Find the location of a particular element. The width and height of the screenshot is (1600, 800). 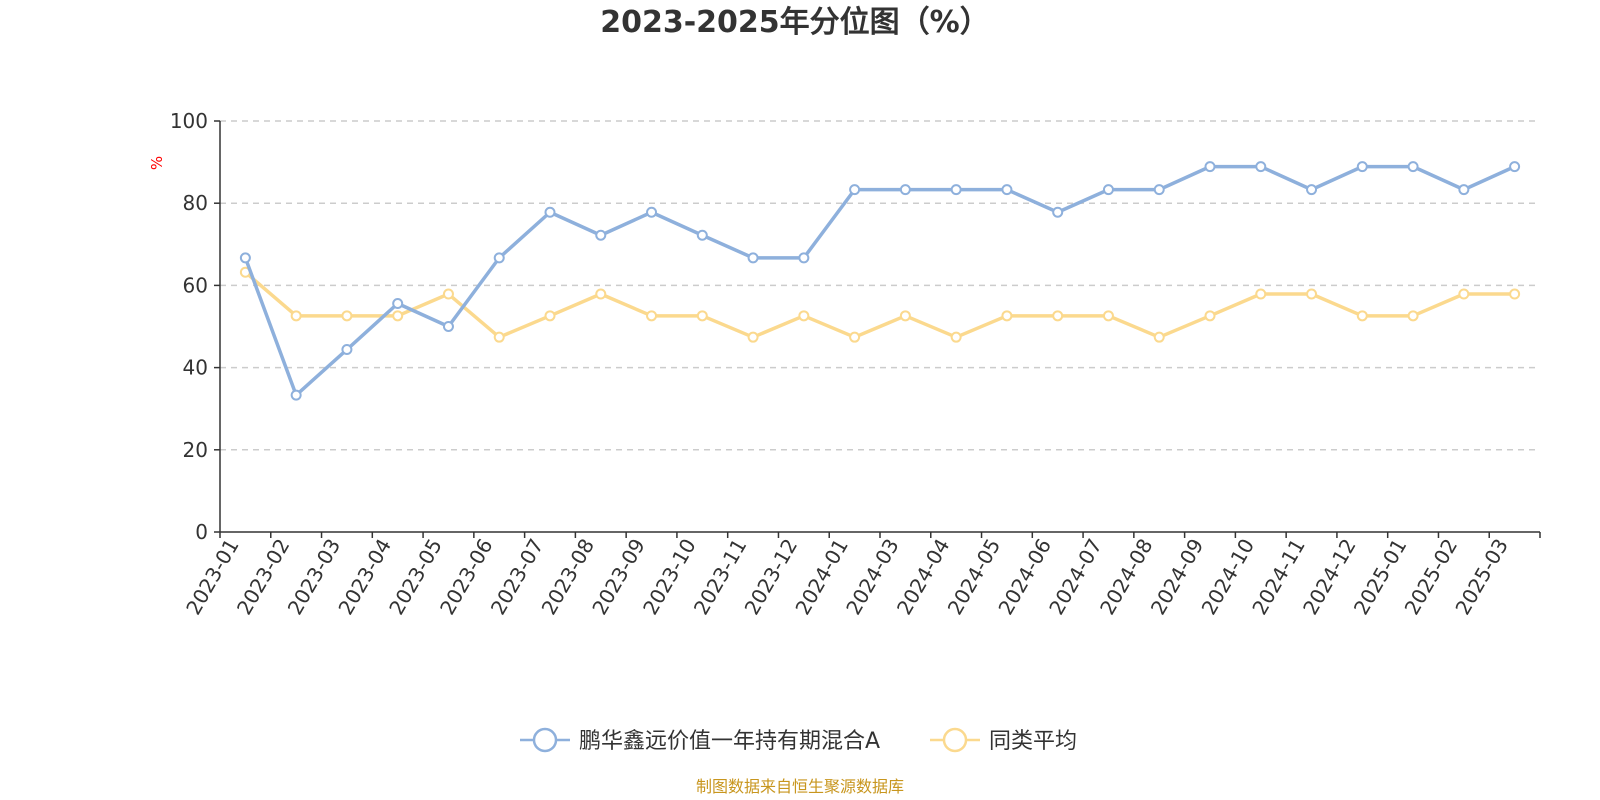

legend-item-1: 同类平均 is located at coordinates (1003, 740).